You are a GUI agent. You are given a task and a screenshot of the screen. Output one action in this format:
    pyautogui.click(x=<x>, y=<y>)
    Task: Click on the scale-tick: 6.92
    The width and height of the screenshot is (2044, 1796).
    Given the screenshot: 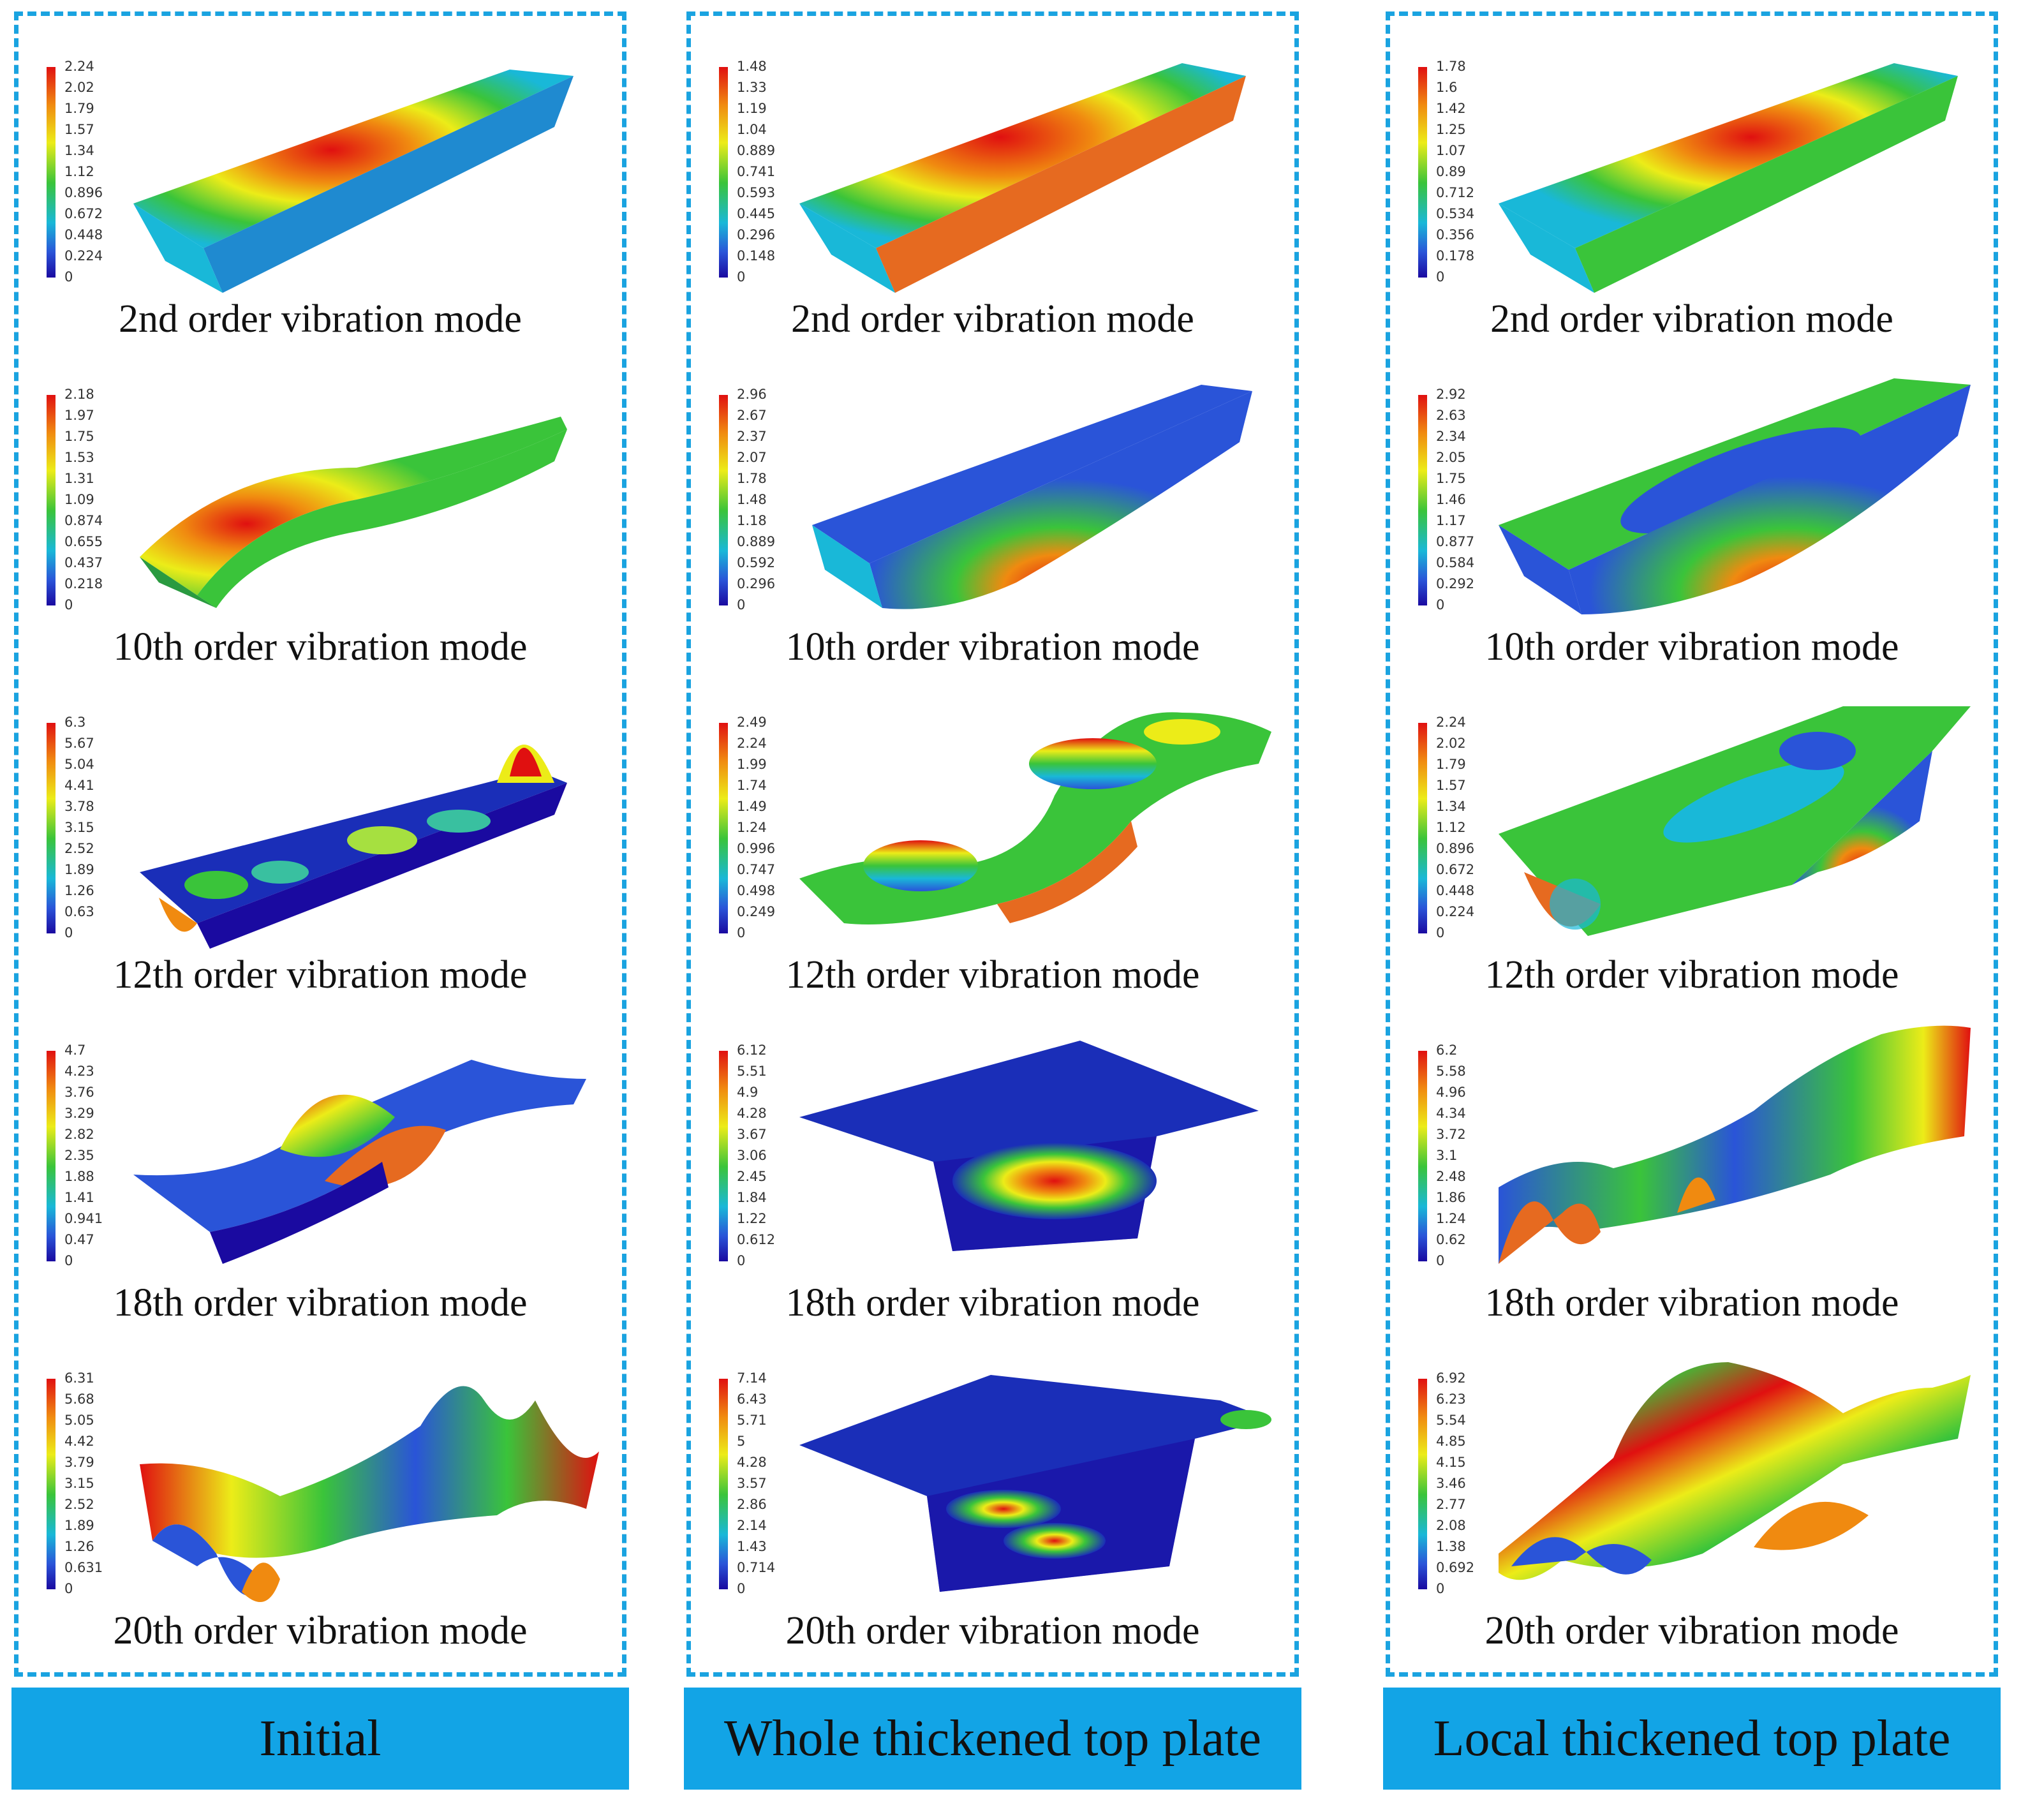 What is the action you would take?
    pyautogui.click(x=1451, y=1378)
    